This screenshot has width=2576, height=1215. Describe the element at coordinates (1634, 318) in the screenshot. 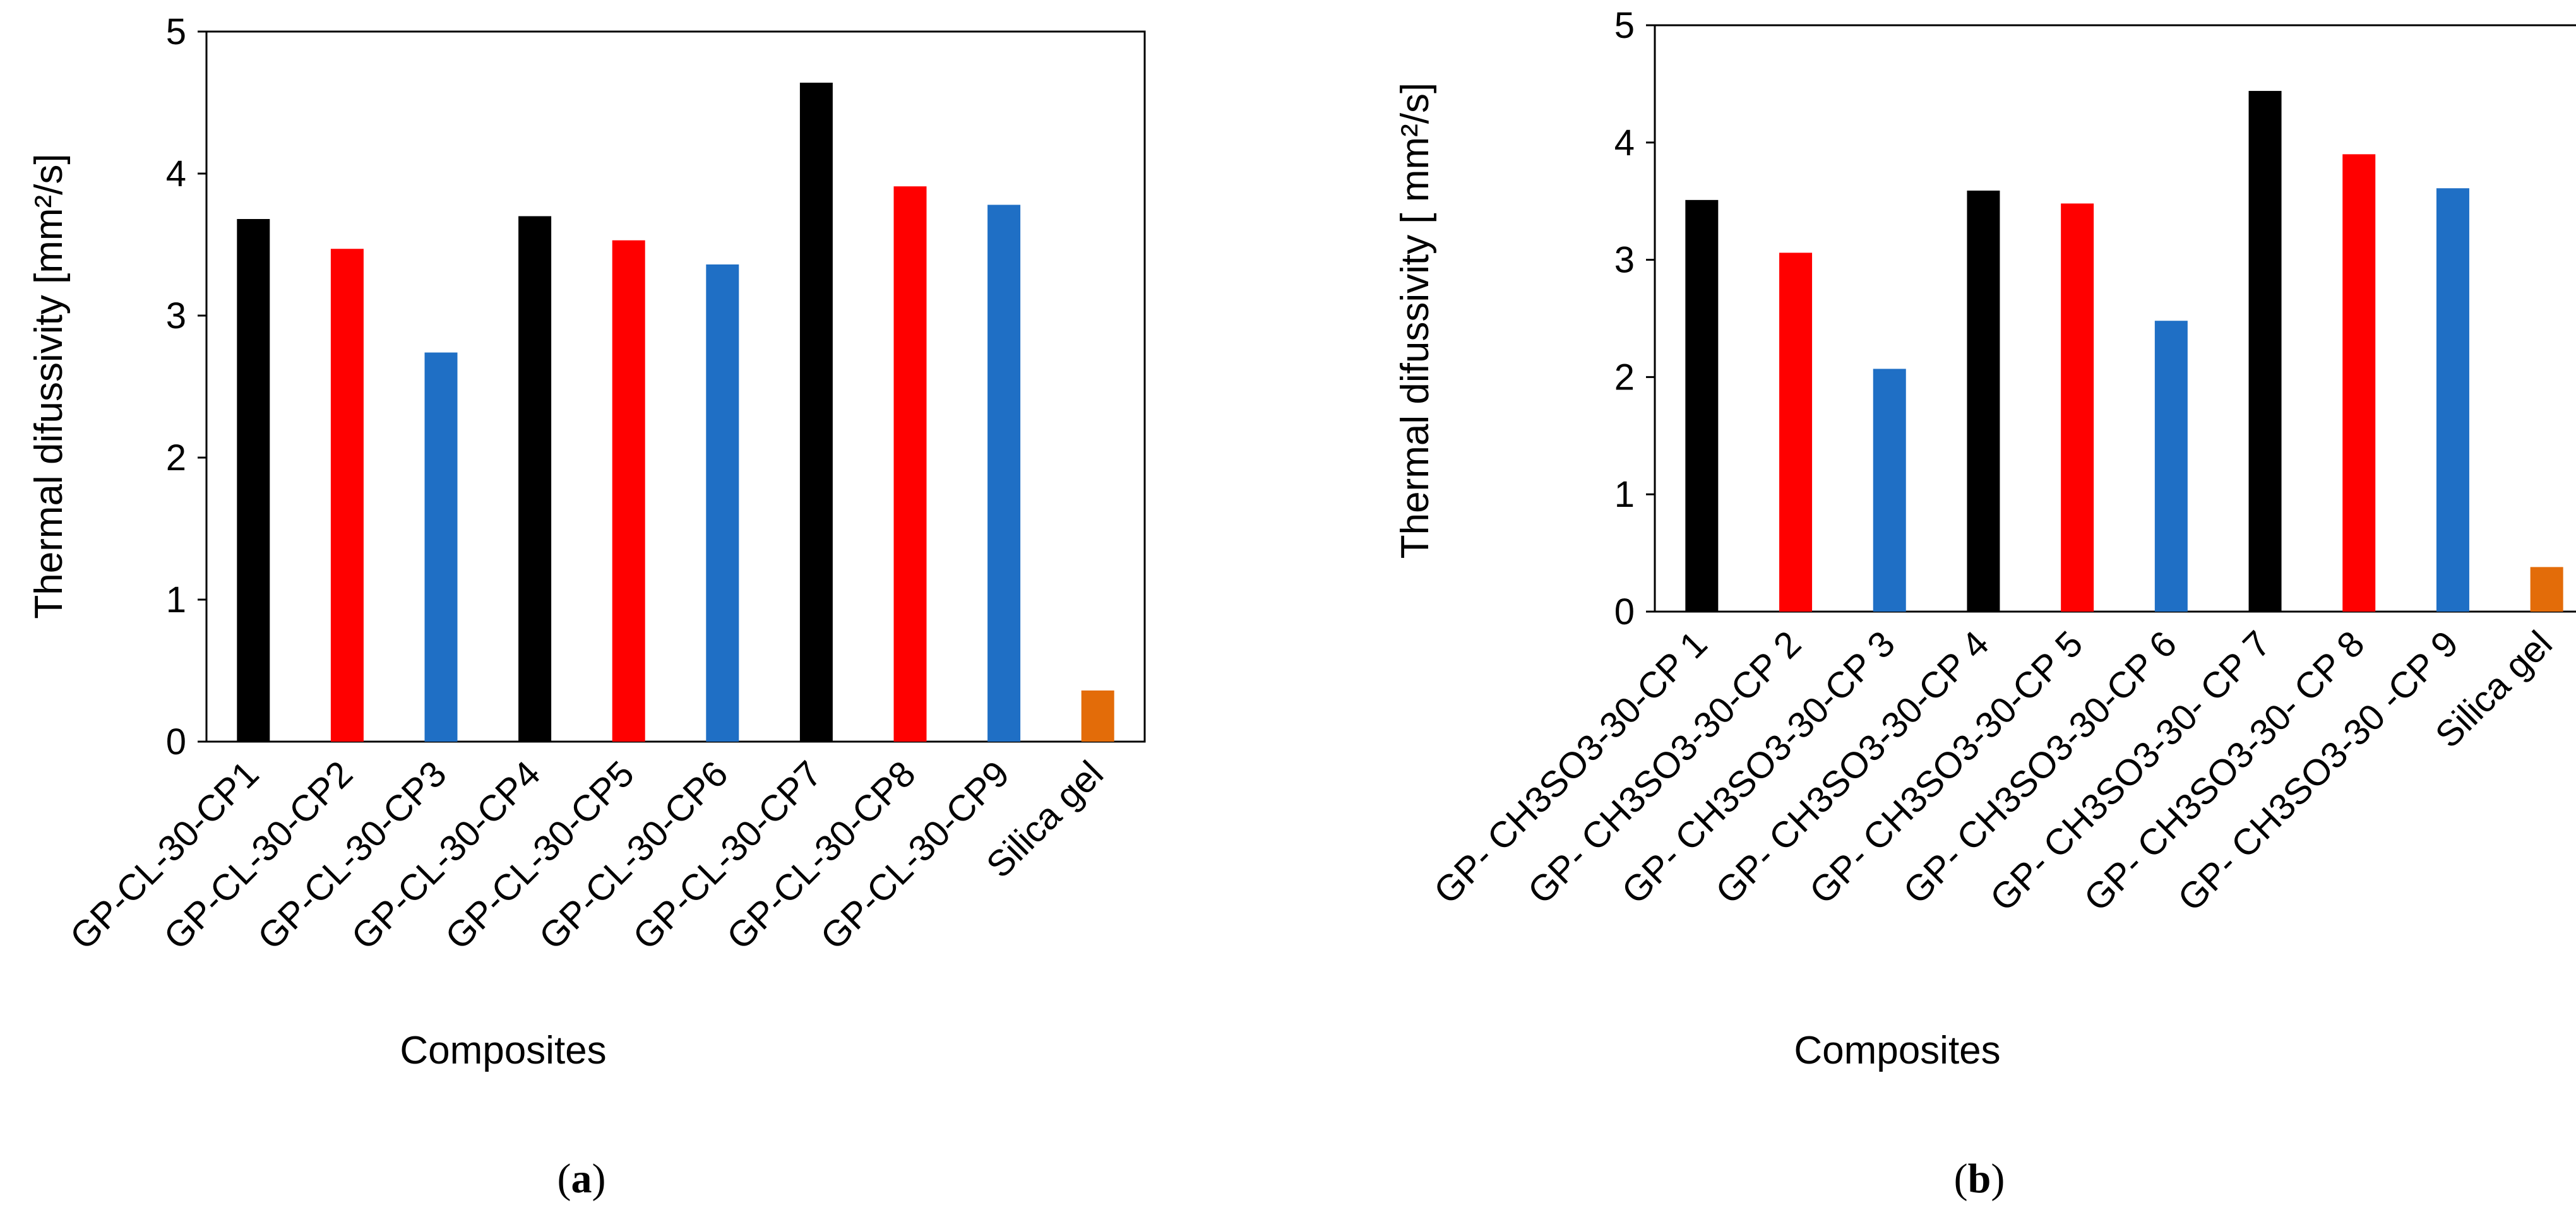

I see `y-axis-ticks-b: 0 1 2 3 4 5` at that location.